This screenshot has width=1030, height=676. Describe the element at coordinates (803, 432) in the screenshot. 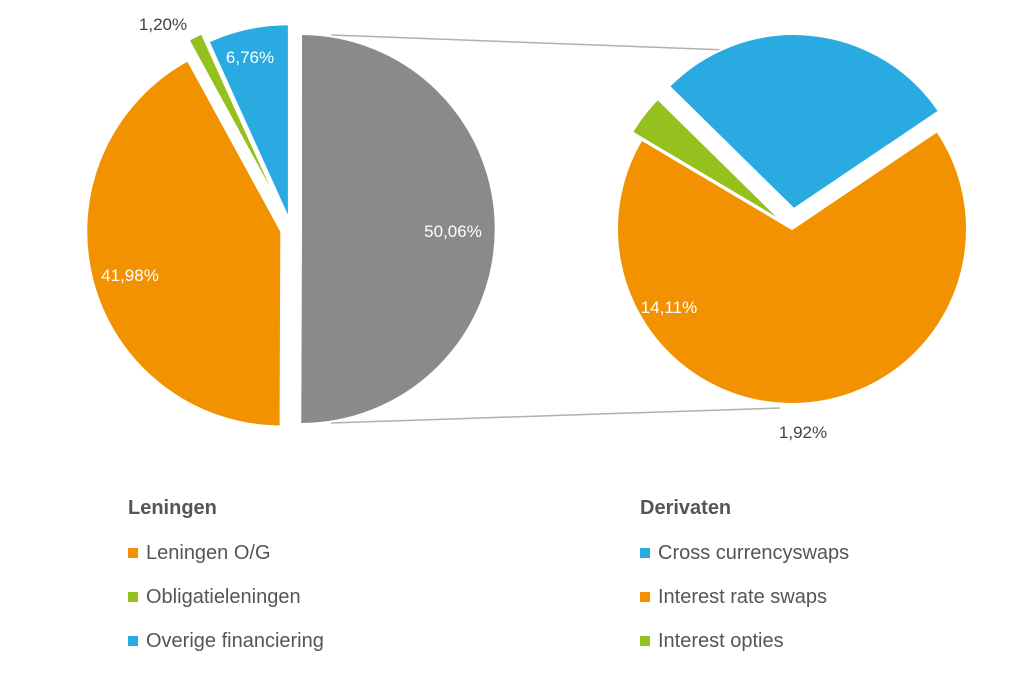

I see `slice-label-interest-opties: 1,92%` at that location.